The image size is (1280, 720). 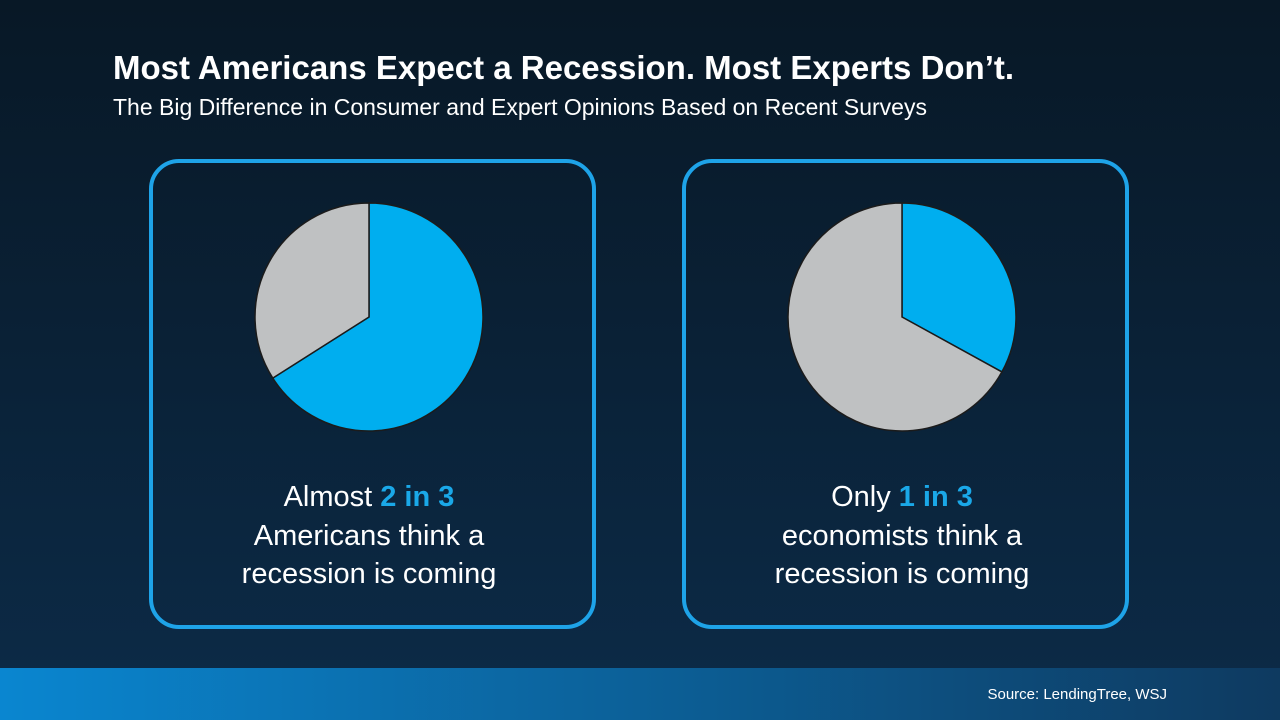 I want to click on caption-lead: Almost, so click(x=328, y=497).